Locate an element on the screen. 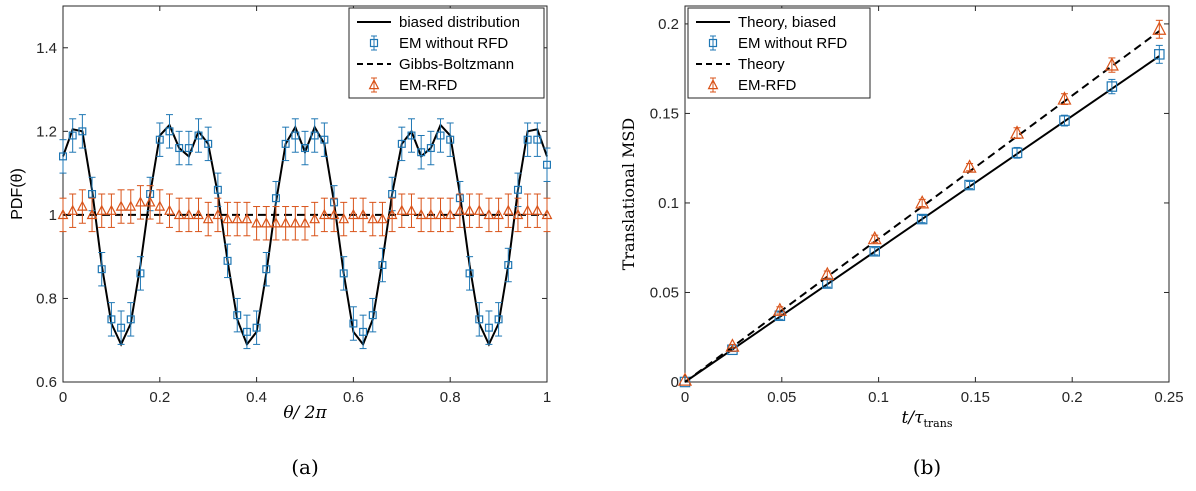 The width and height of the screenshot is (1196, 491). a-x-tick-label: 0.8 is located at coordinates (450, 397).